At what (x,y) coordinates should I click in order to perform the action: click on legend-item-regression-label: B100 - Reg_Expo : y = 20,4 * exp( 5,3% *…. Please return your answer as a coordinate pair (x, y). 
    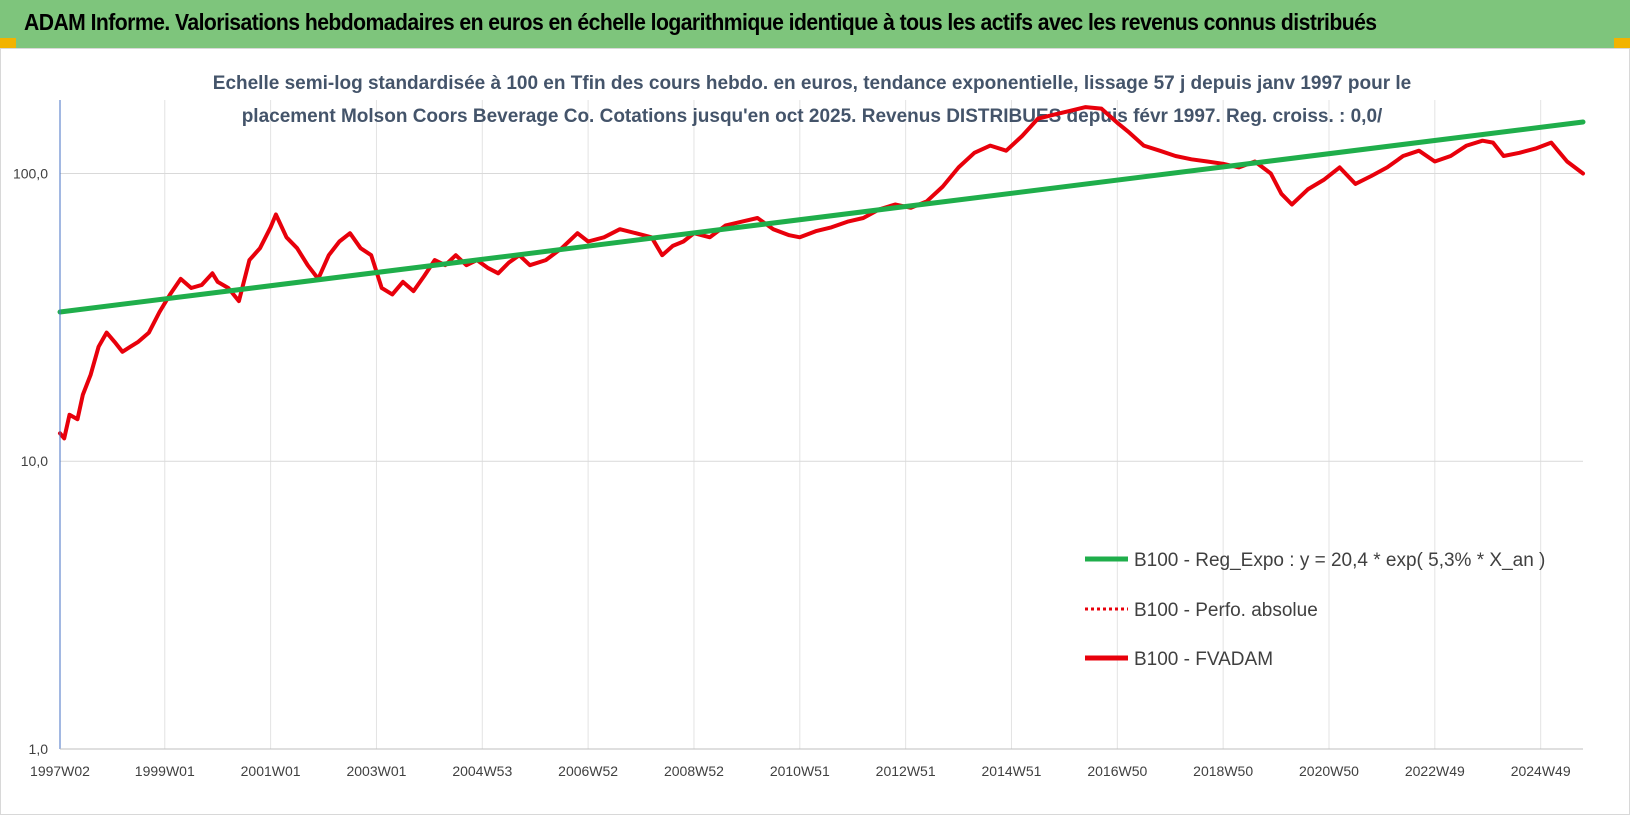
    Looking at the image, I should click on (1339, 560).